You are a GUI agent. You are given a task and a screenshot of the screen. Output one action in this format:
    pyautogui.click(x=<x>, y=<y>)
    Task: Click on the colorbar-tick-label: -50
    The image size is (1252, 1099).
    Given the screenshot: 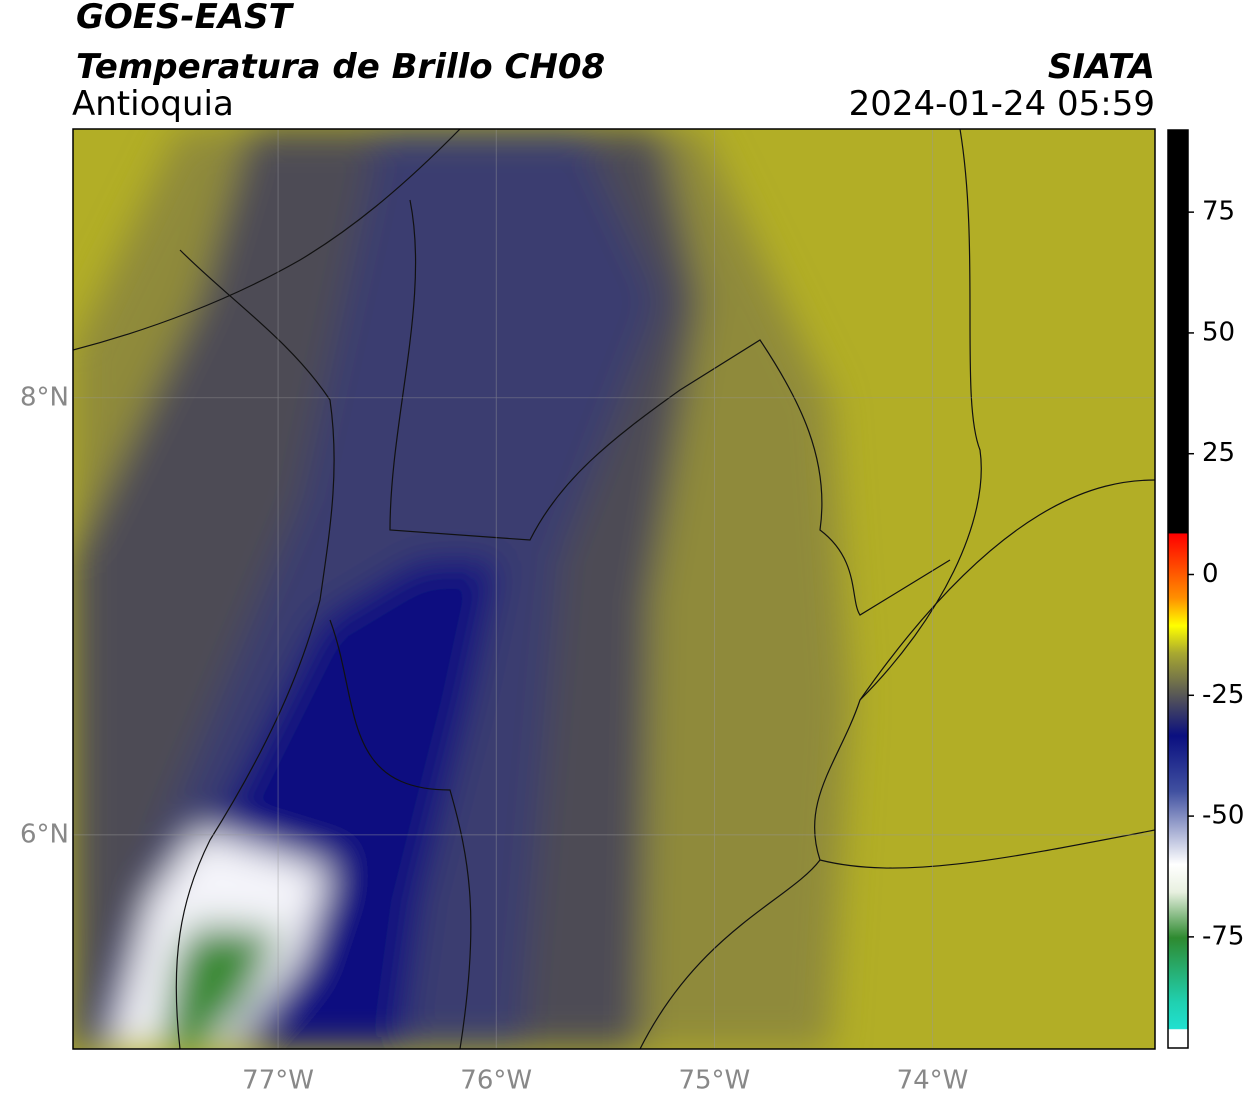 What is the action you would take?
    pyautogui.click(x=1223, y=816)
    